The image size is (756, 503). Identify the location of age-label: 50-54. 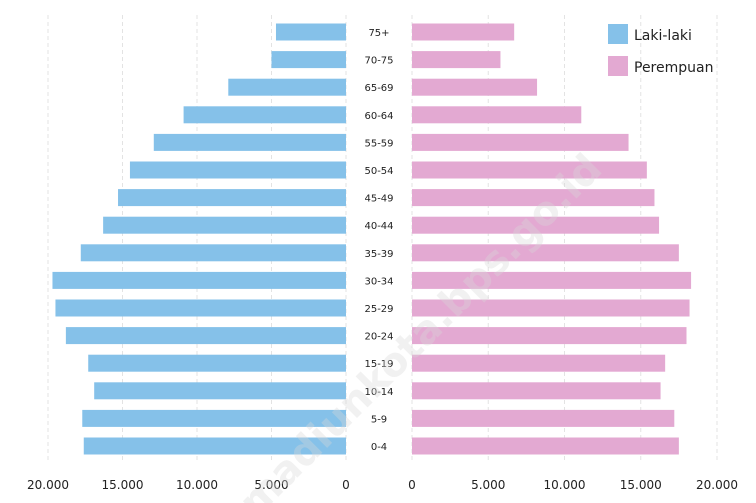
(378, 171).